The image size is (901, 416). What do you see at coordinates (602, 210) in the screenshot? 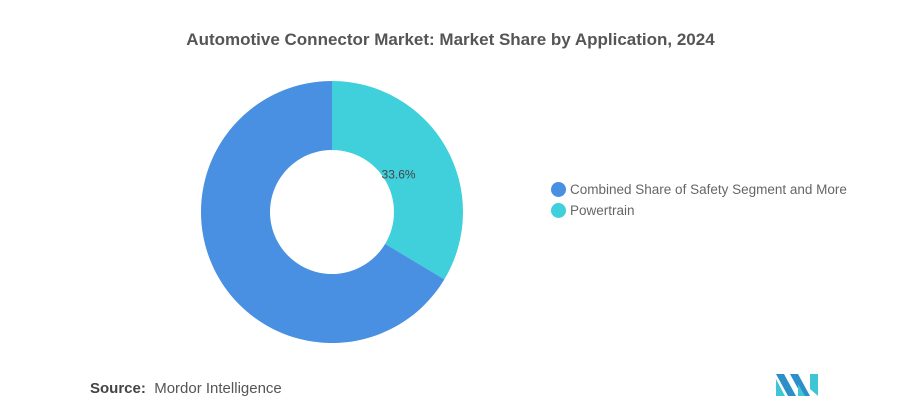
I see `legend-label: Powertrain` at bounding box center [602, 210].